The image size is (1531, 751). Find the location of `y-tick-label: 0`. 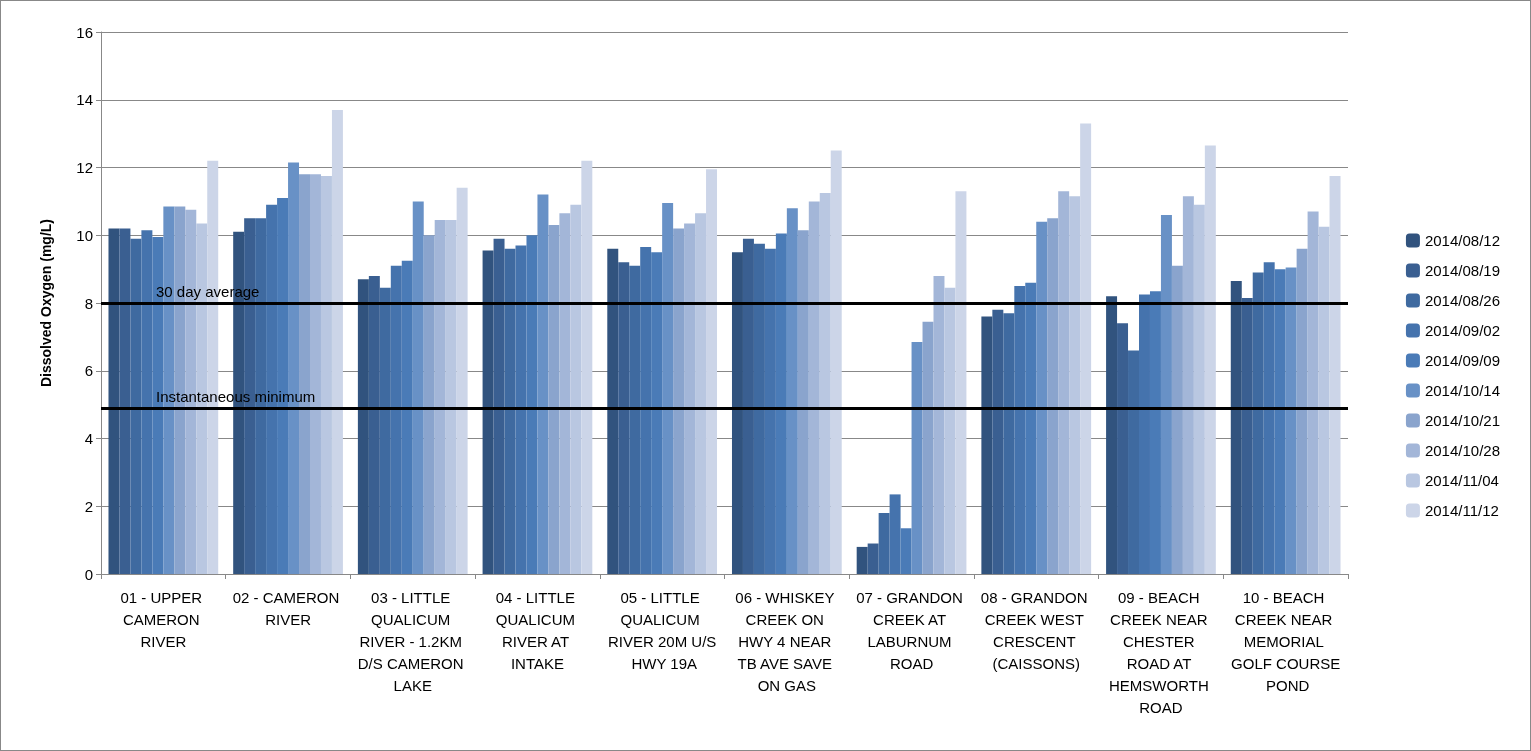

y-tick-label: 0 is located at coordinates (88, 574).